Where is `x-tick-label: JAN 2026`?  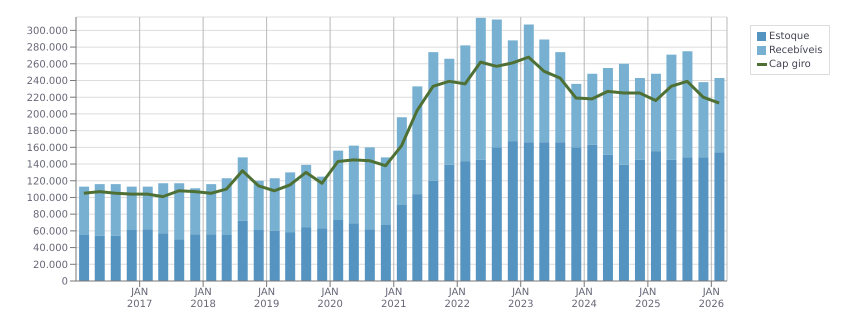 x-tick-label: JAN 2026 is located at coordinates (711, 298).